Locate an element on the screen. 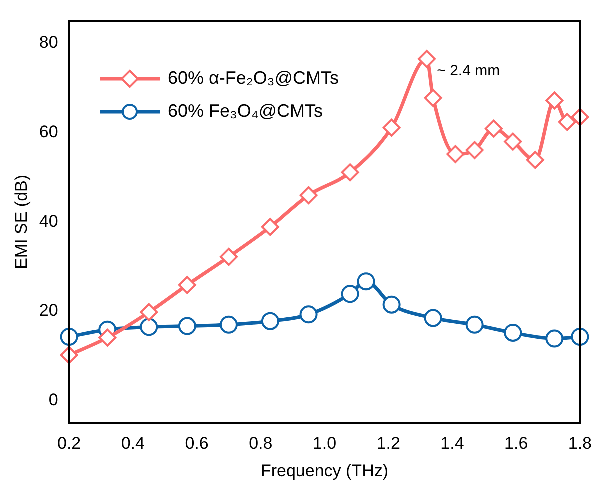  x-tick-label: 1.2 is located at coordinates (388, 444).